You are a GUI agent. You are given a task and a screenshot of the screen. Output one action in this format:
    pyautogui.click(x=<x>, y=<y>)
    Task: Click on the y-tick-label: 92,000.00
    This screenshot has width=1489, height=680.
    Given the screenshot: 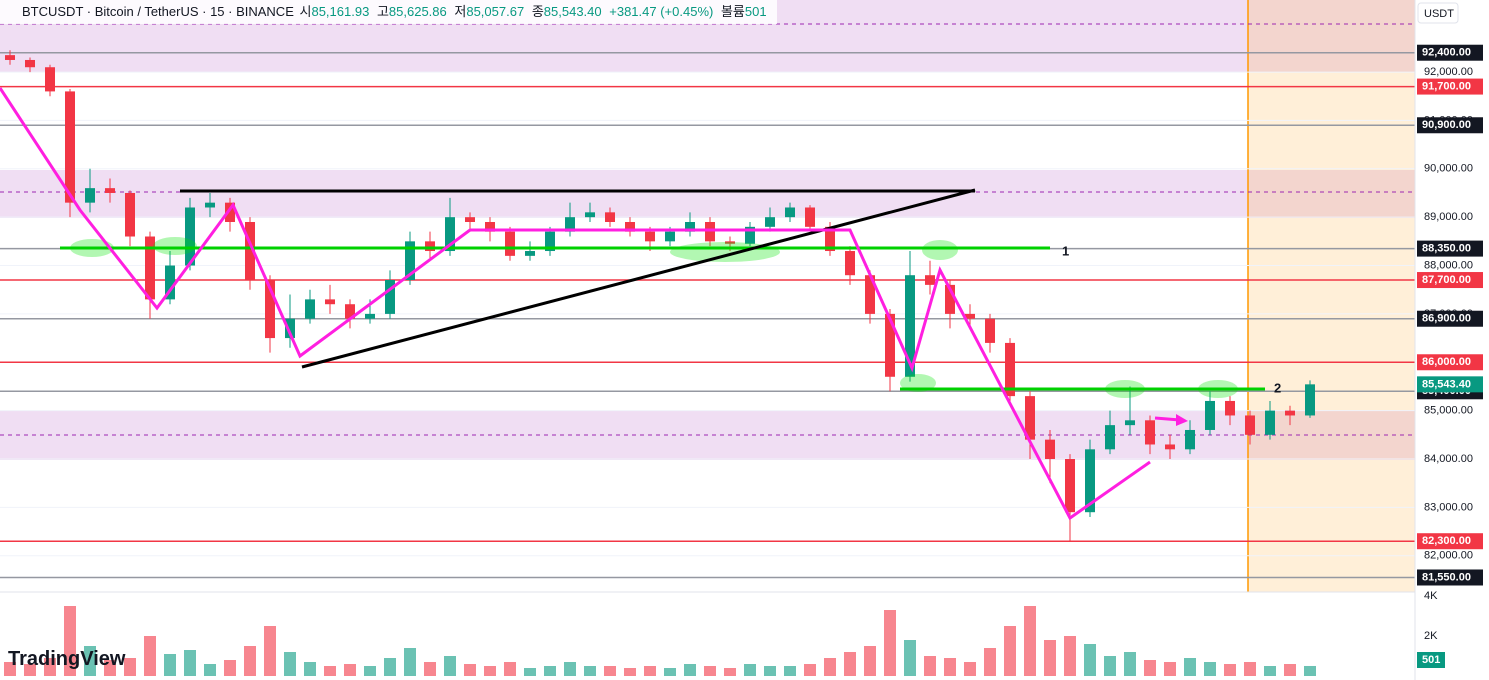 What is the action you would take?
    pyautogui.click(x=1448, y=72)
    